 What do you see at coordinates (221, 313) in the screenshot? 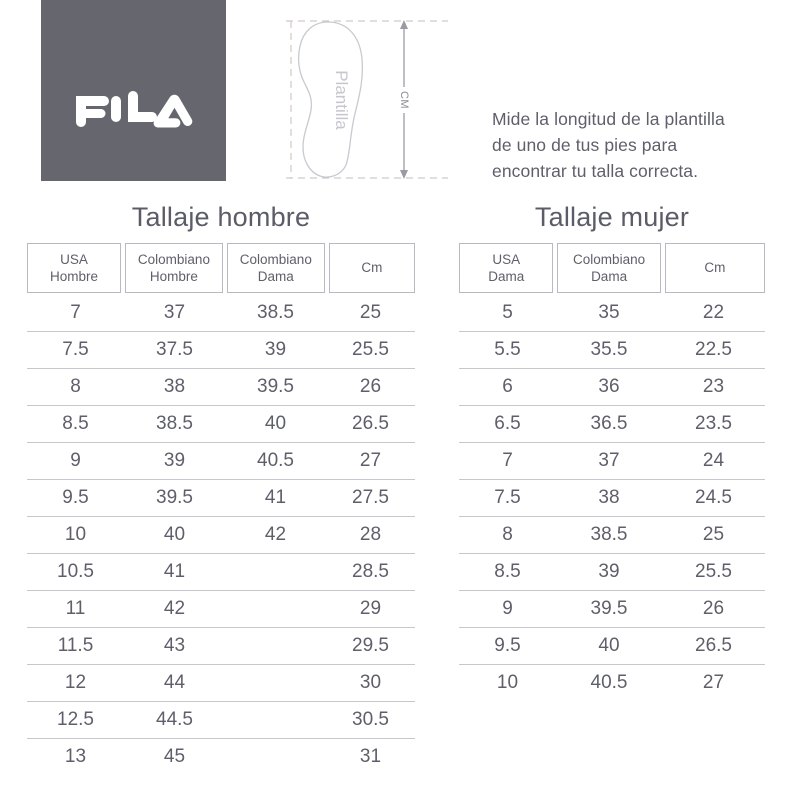
I see `table-row: 7 37 38.5 25` at bounding box center [221, 313].